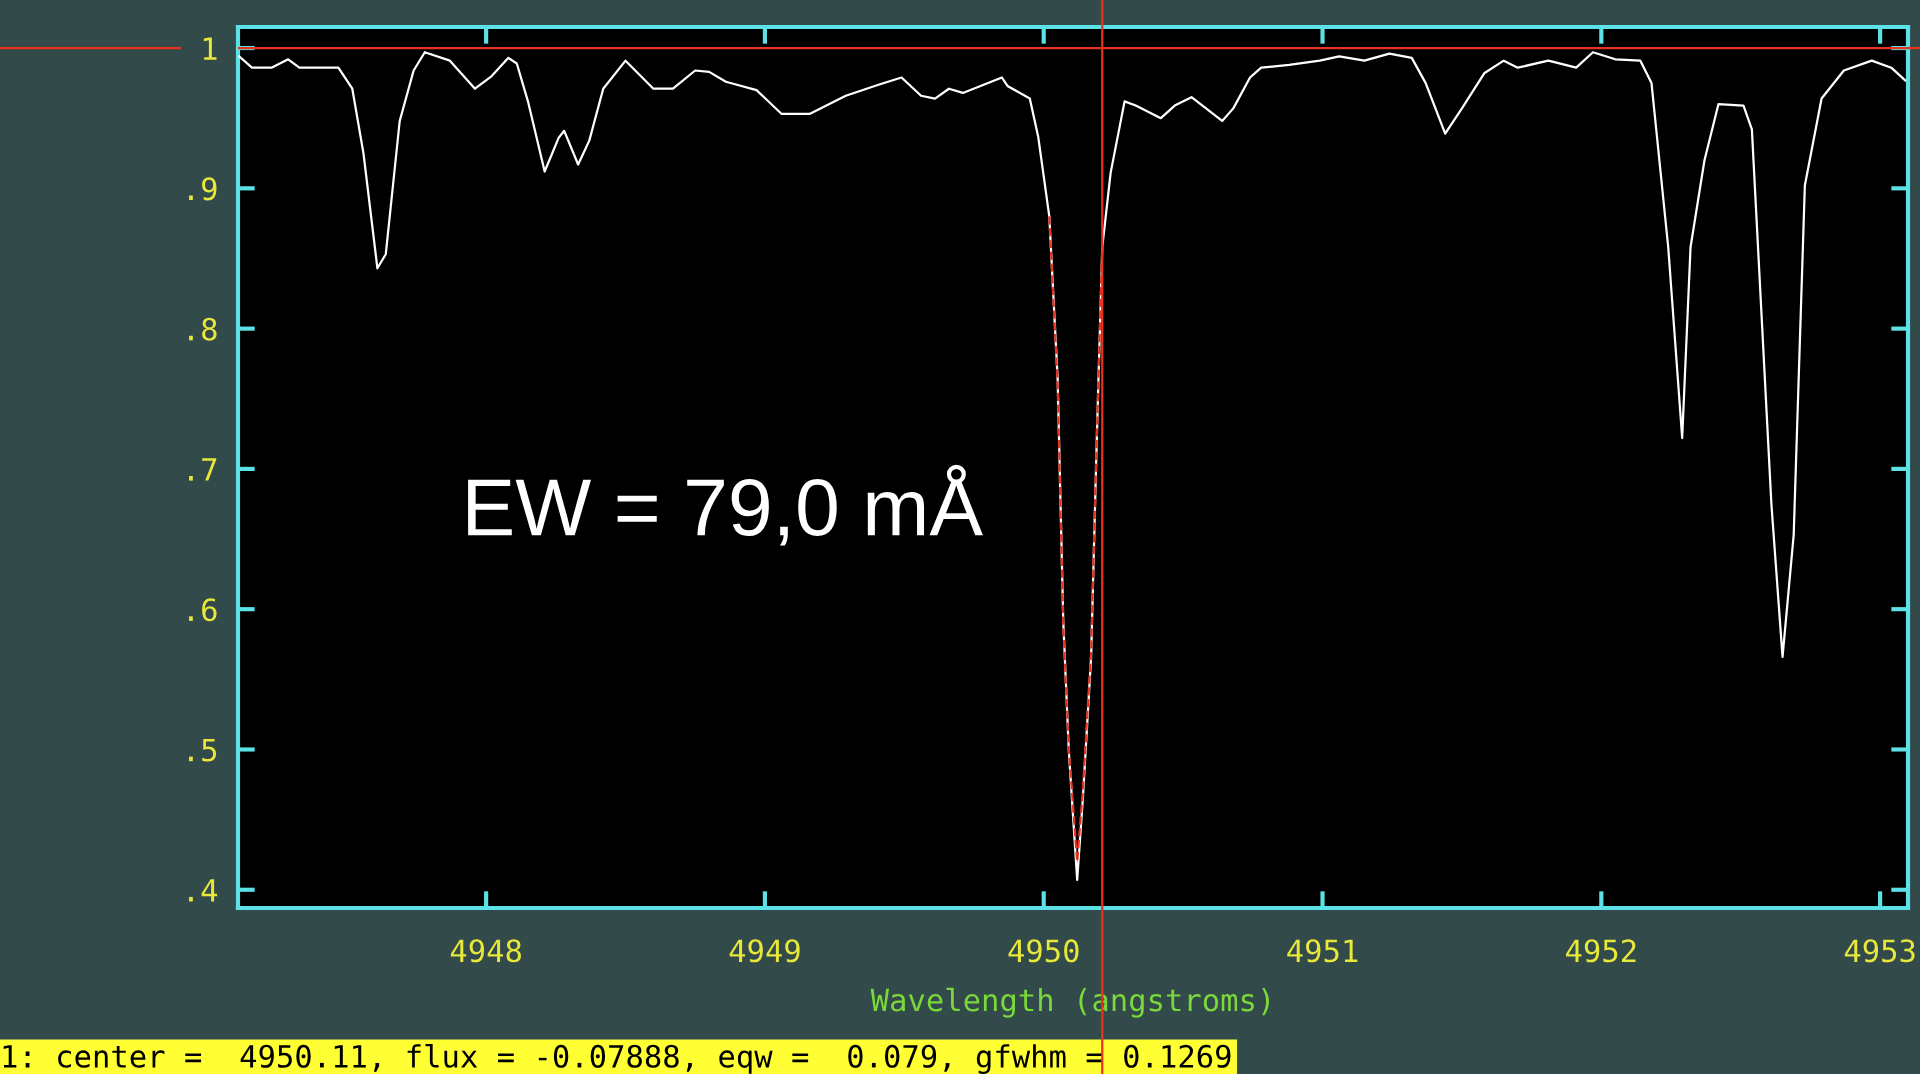 The image size is (1920, 1074). What do you see at coordinates (203, 750) in the screenshot?
I see `y-tick-label: .5` at bounding box center [203, 750].